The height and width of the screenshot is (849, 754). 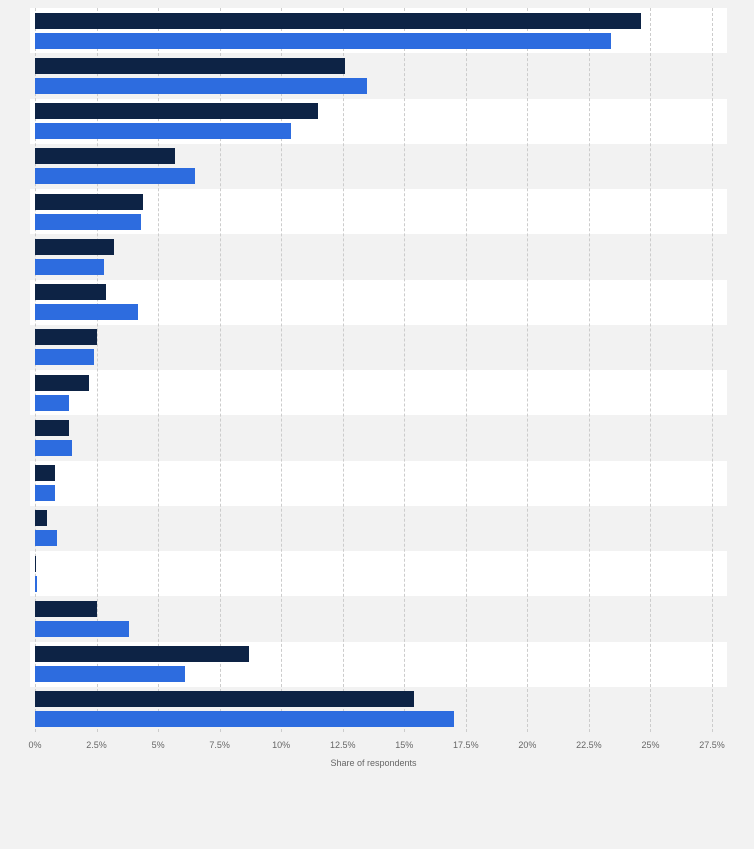 I want to click on x-tick-label: 12.5%, so click(x=342, y=745).